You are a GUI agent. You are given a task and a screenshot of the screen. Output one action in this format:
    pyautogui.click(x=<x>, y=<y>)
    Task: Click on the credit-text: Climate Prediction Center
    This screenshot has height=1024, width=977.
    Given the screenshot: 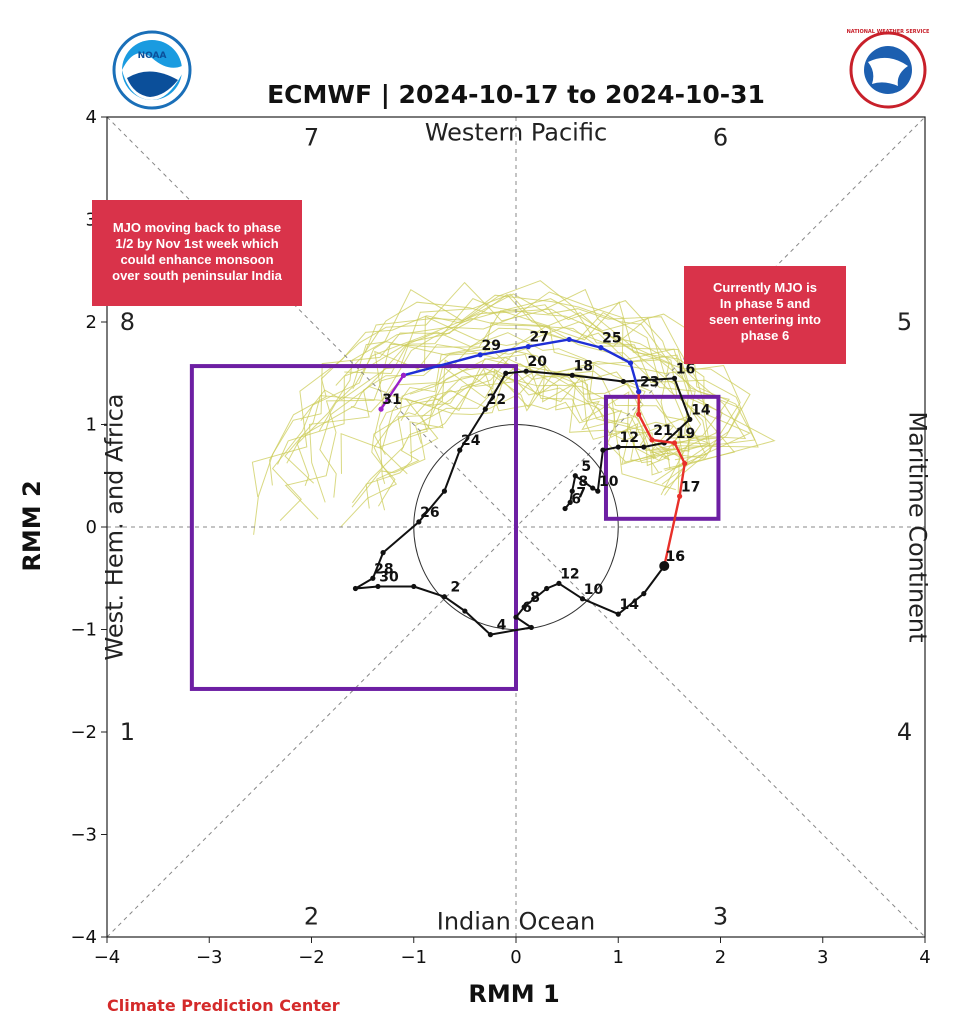 What is the action you would take?
    pyautogui.click(x=223, y=1005)
    